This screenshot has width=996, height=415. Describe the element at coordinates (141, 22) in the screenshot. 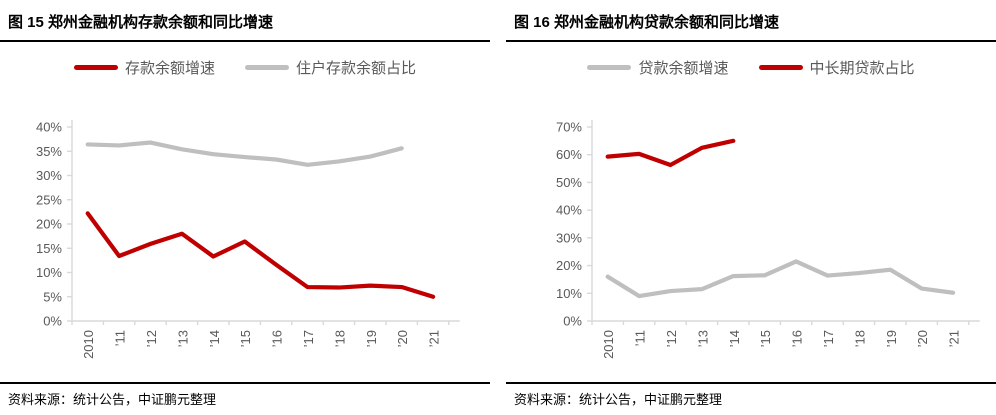

I see `figure-15-title: 图 15 郑州金融机构存款余额和同比增速` at that location.